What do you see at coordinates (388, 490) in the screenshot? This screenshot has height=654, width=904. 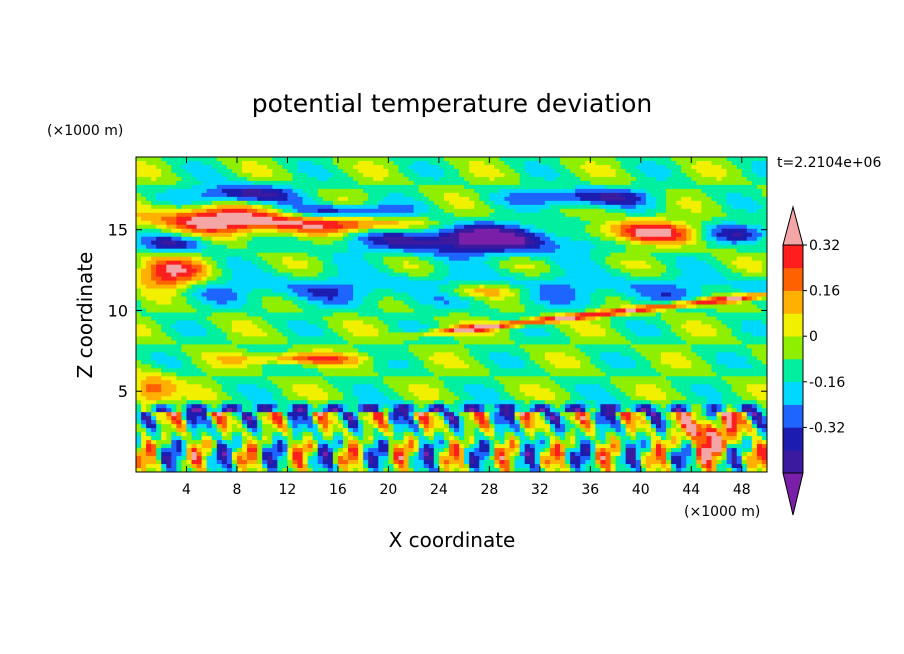 I see `x-tick-label: 20` at bounding box center [388, 490].